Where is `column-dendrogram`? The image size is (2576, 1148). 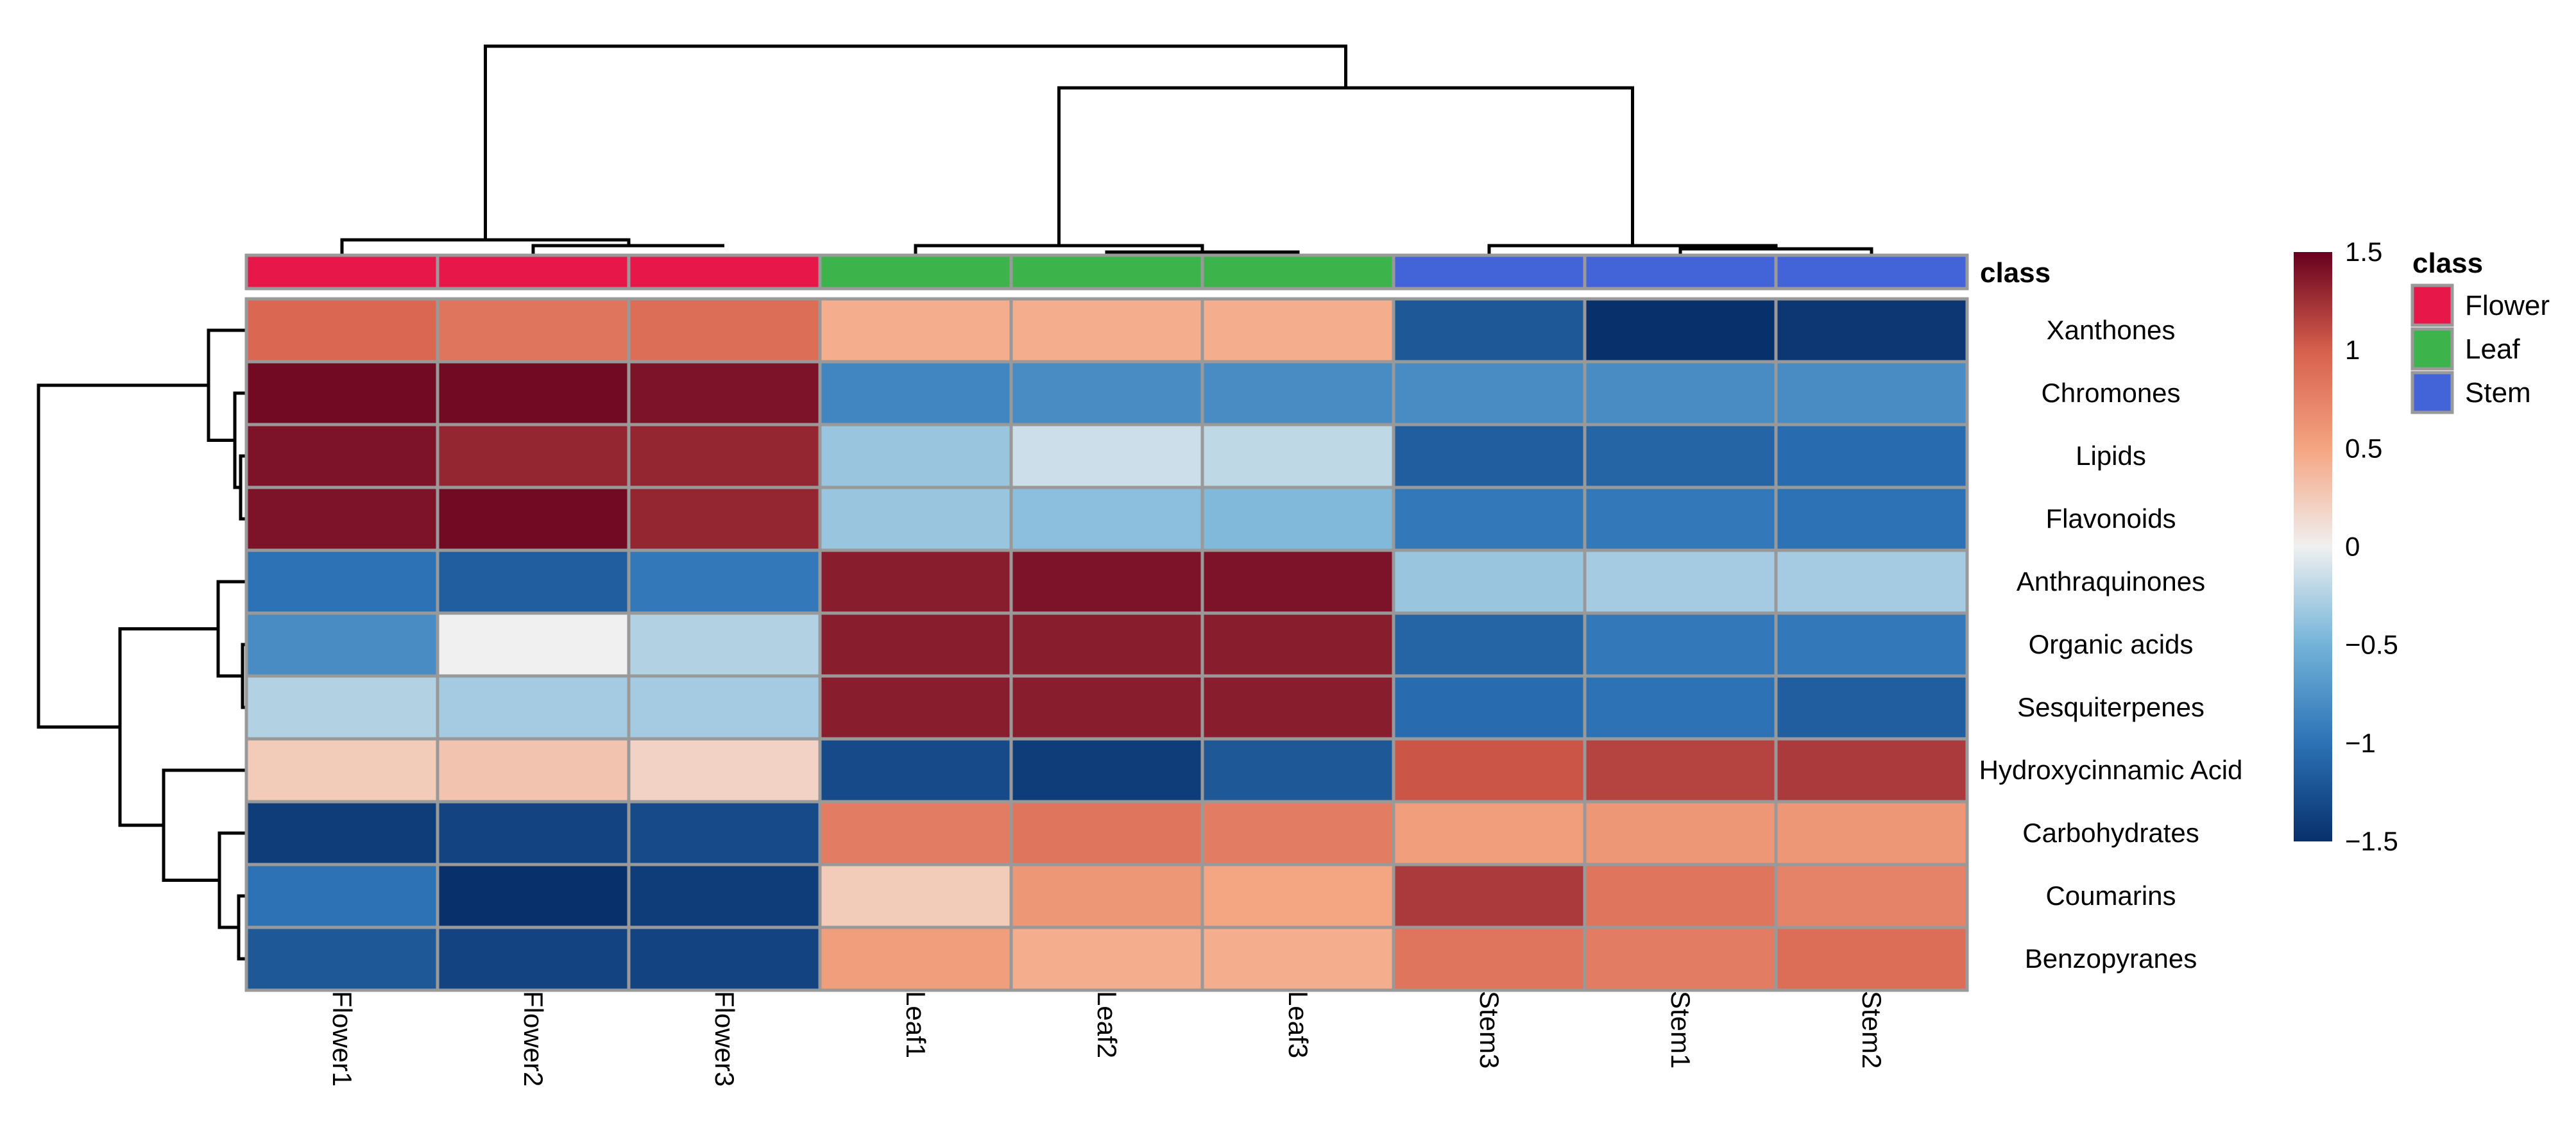 column-dendrogram is located at coordinates (1106, 149).